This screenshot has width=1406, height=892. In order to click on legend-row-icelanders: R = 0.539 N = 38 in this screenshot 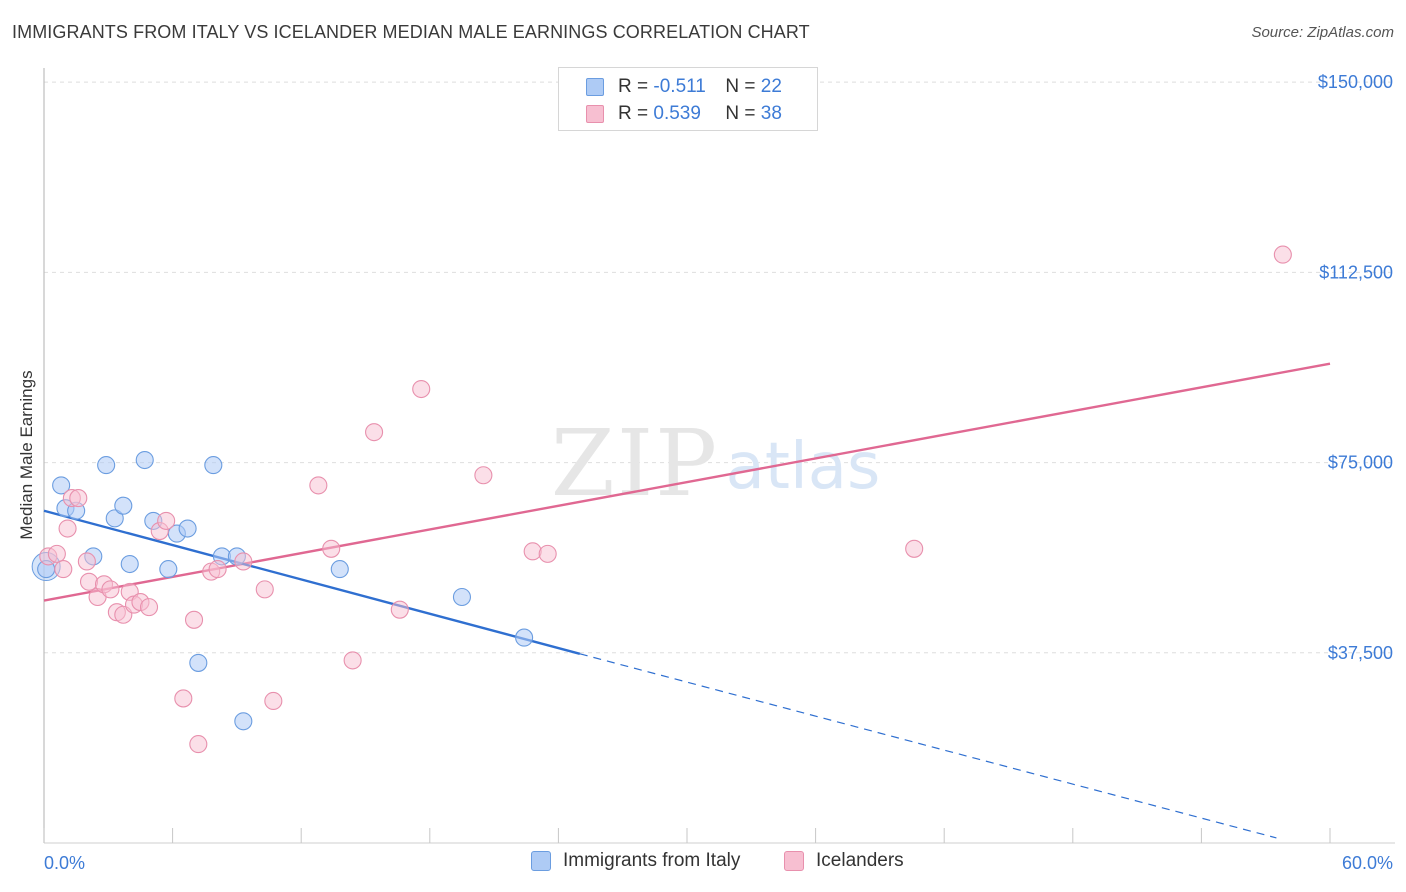, I will do `click(684, 114)`.